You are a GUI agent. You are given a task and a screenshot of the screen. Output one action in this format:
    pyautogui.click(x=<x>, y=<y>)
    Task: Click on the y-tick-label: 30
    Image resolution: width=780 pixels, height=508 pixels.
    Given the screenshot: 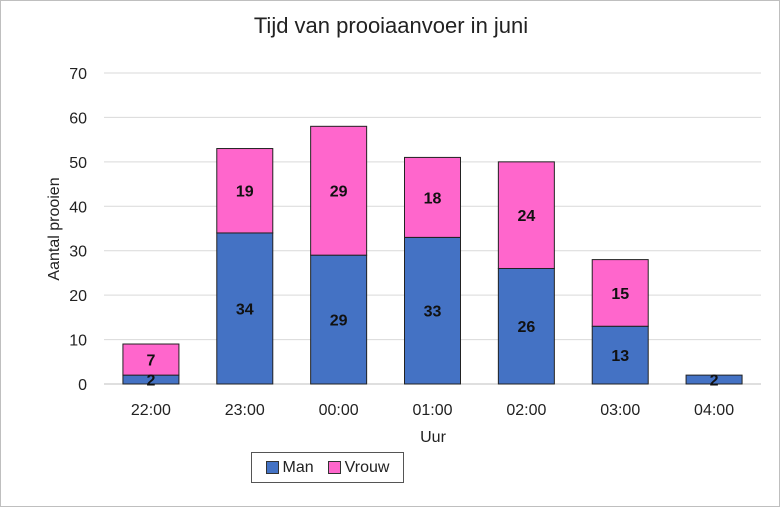 What is the action you would take?
    pyautogui.click(x=78, y=252)
    